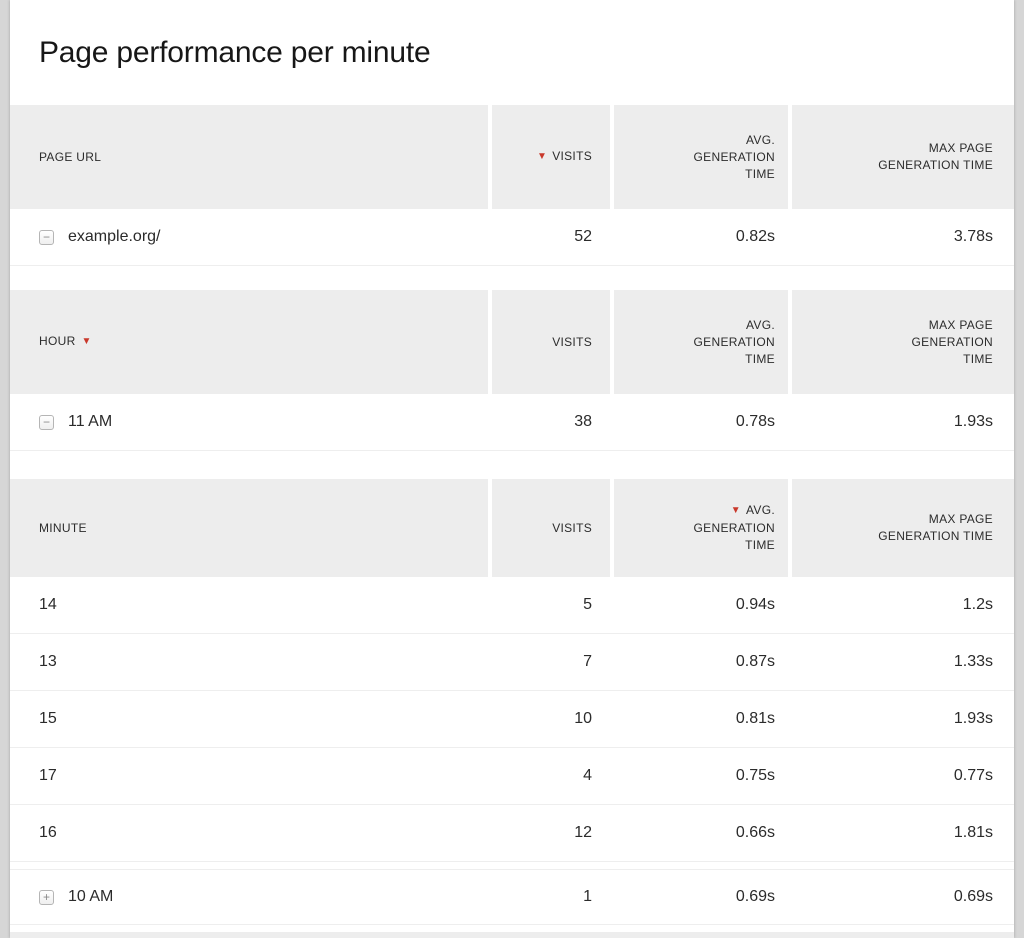  What do you see at coordinates (755, 832) in the screenshot?
I see `avg-generation-time-value: 0.66s` at bounding box center [755, 832].